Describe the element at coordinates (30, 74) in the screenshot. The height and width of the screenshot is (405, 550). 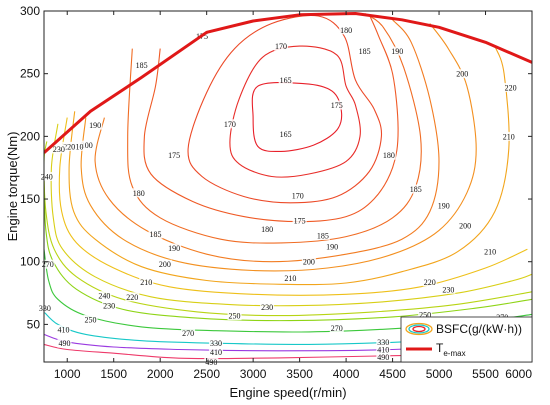
I see `y-tick-label: 250` at that location.